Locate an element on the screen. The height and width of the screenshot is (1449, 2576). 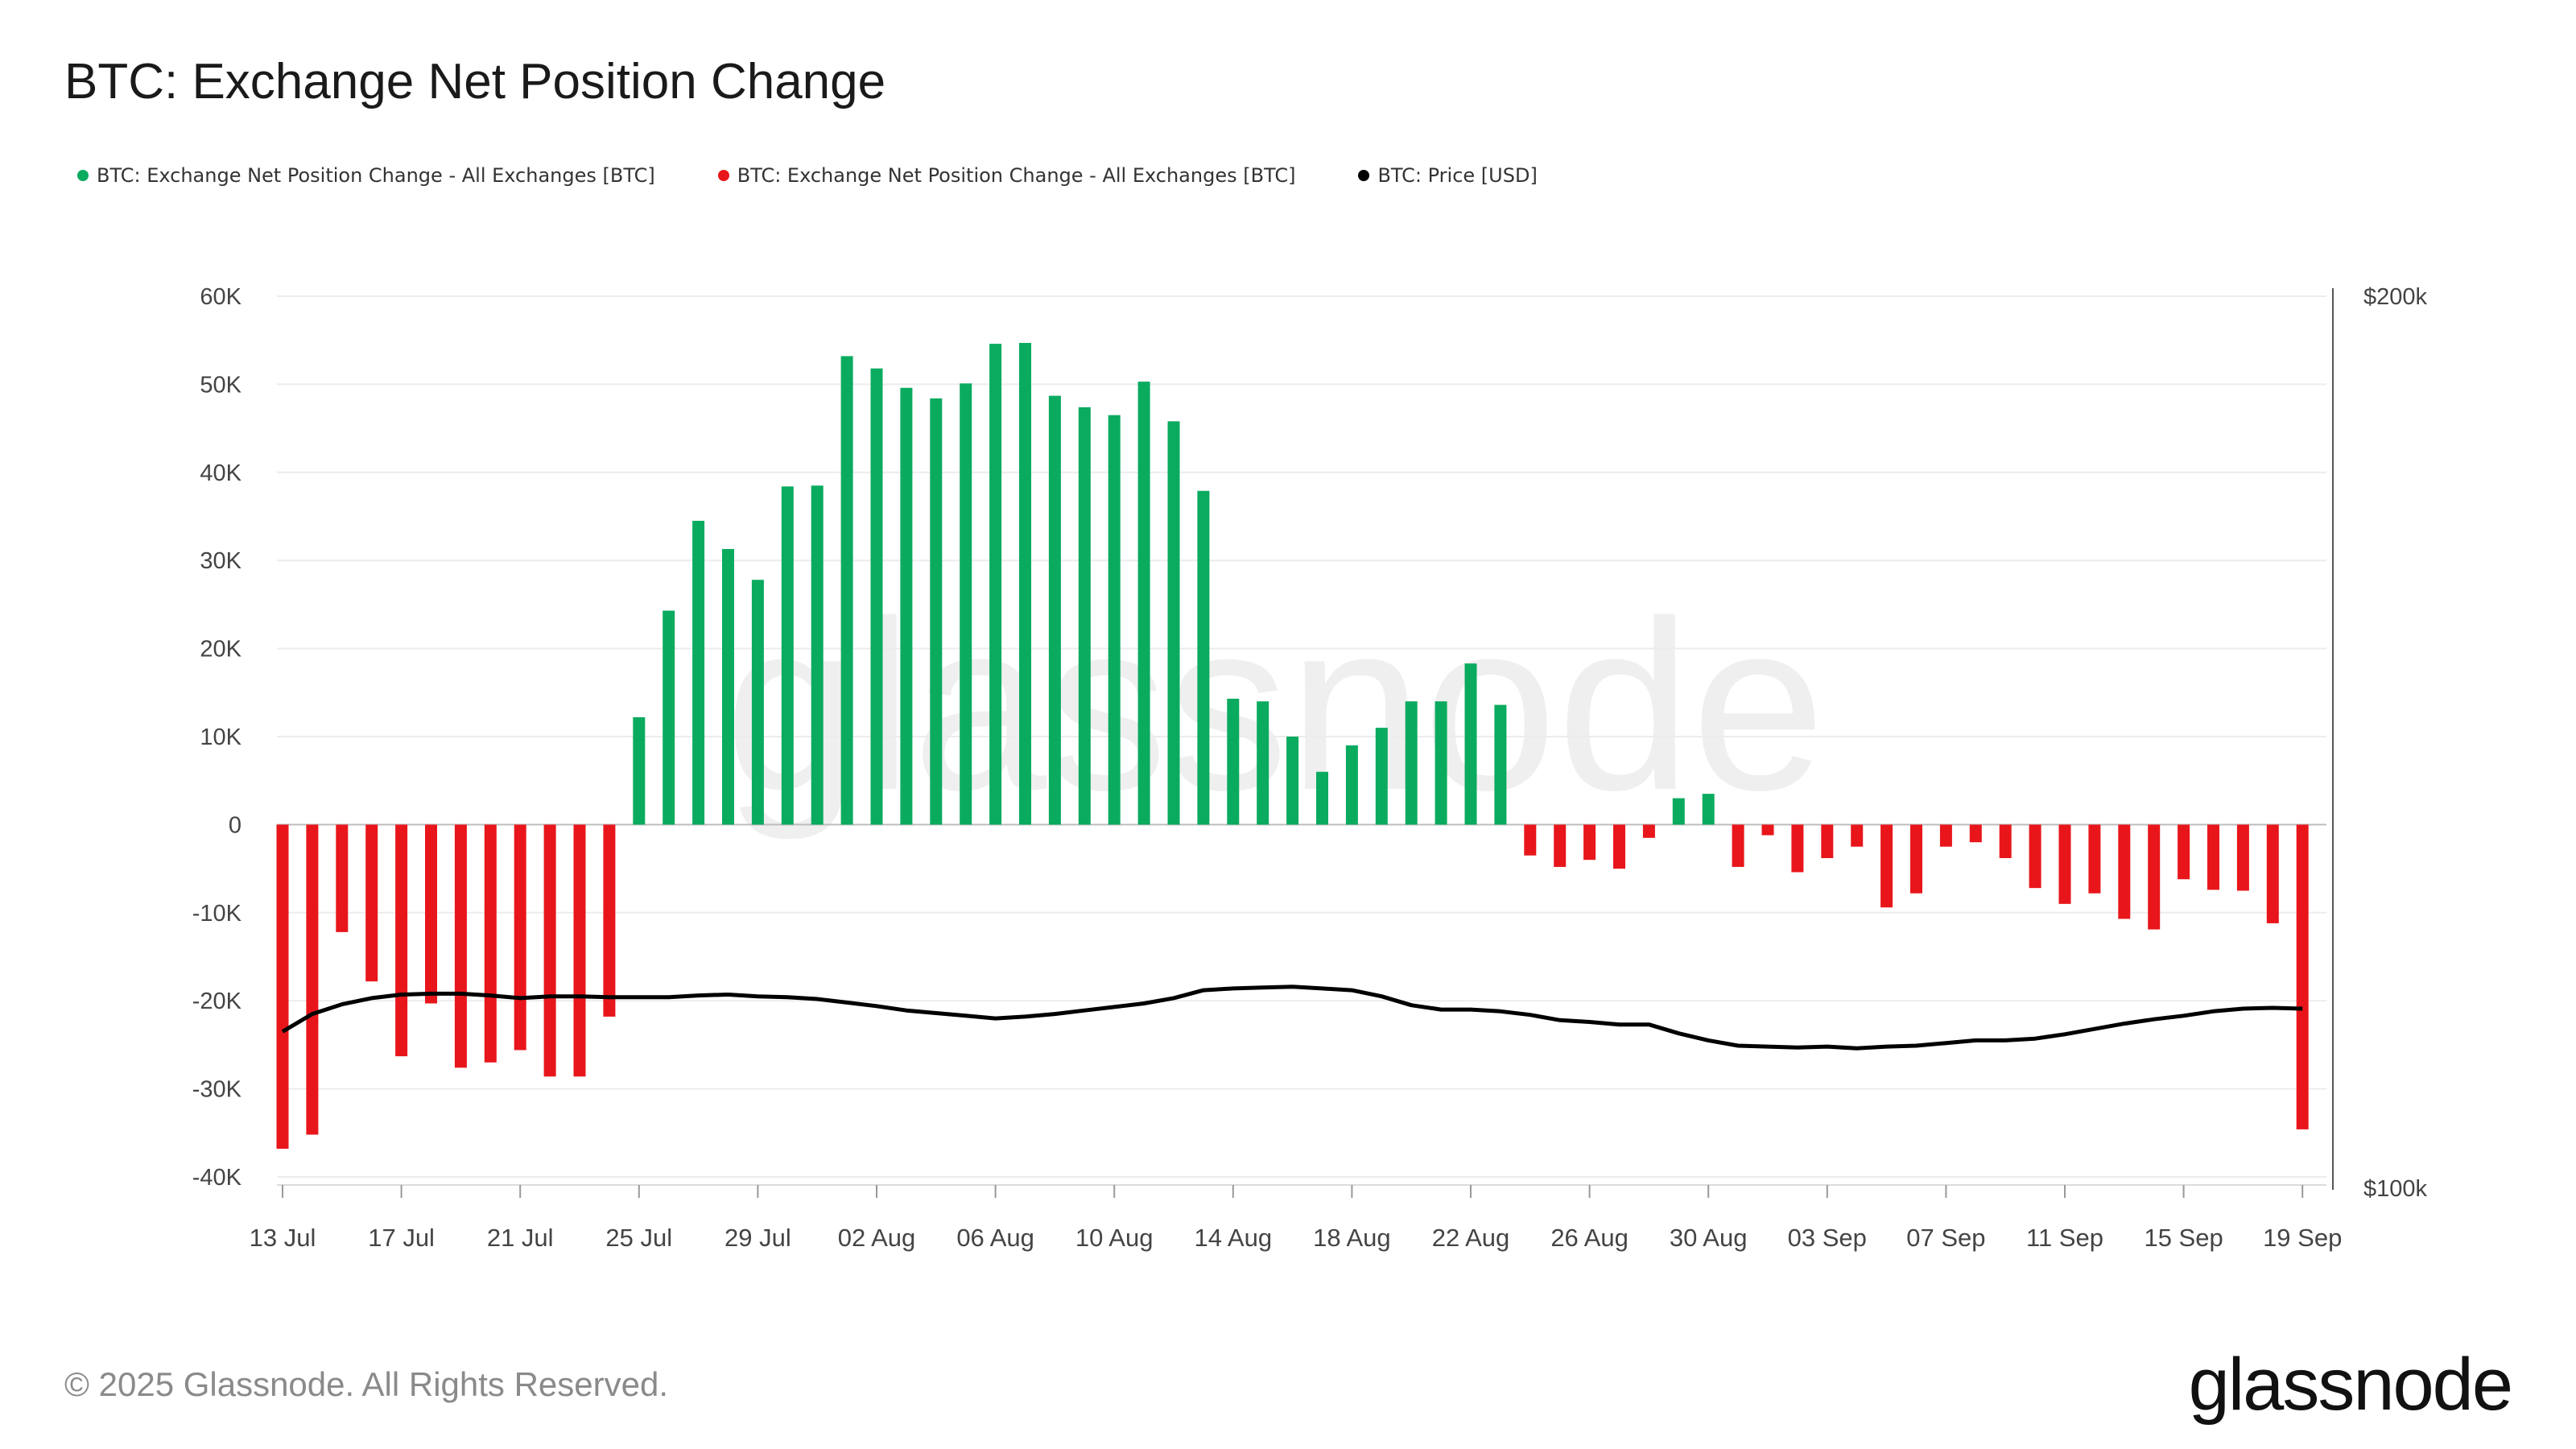
x-tick-label: 13 Jul is located at coordinates (283, 1238).